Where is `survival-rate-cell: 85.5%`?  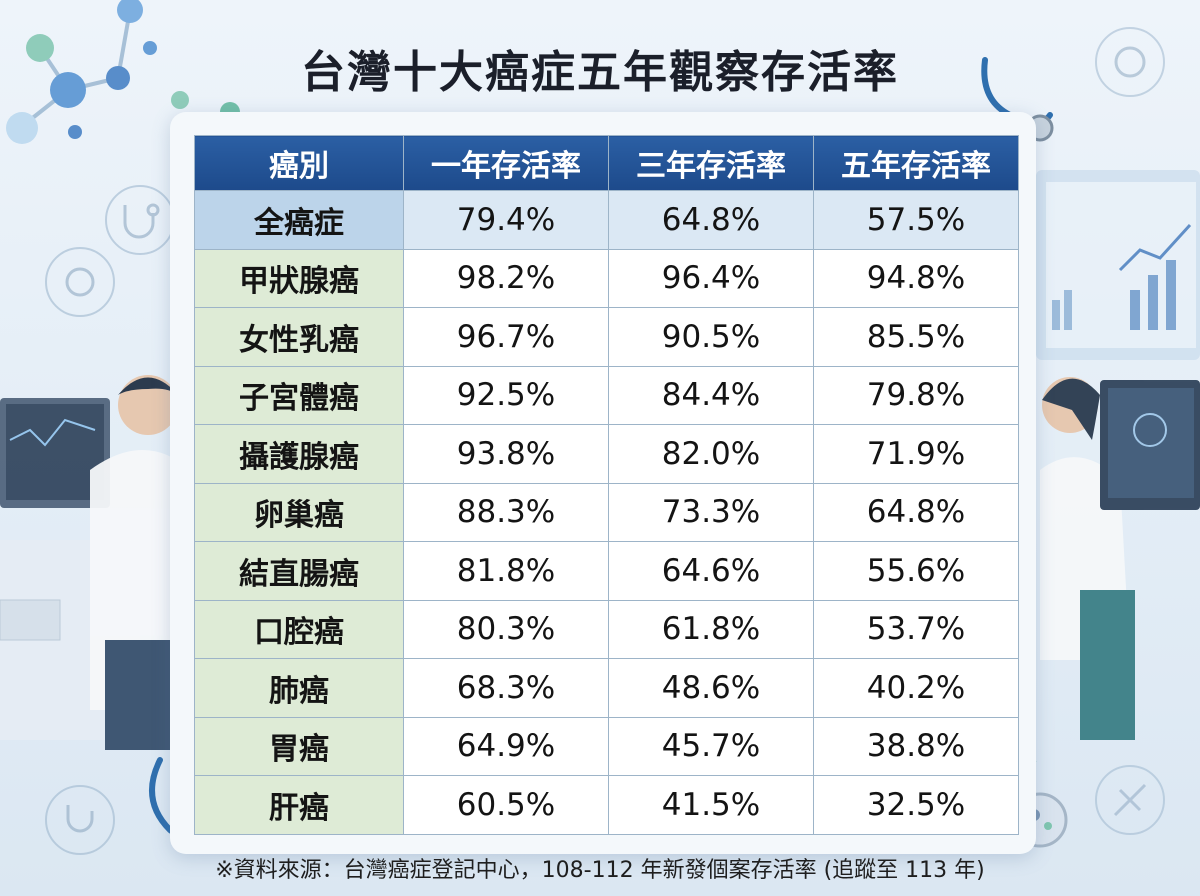 survival-rate-cell: 85.5% is located at coordinates (916, 337).